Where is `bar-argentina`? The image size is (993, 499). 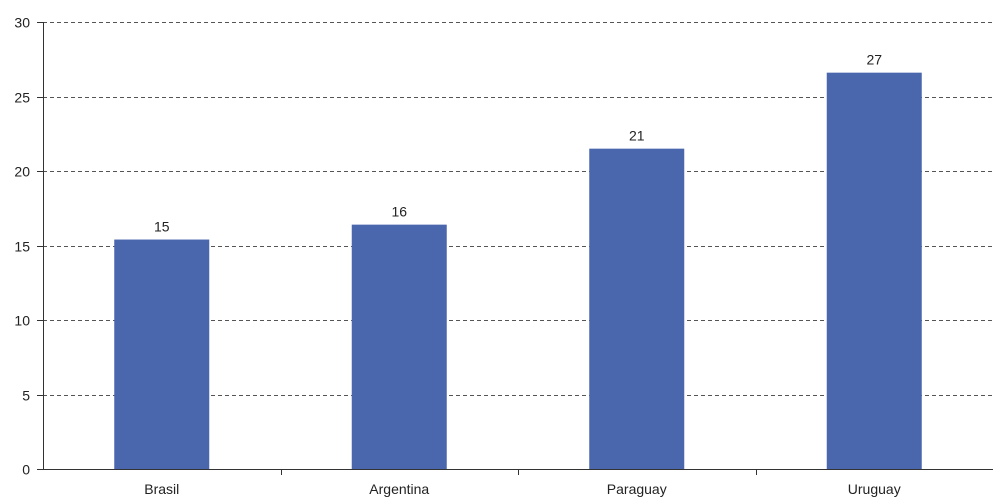
bar-argentina is located at coordinates (399, 346).